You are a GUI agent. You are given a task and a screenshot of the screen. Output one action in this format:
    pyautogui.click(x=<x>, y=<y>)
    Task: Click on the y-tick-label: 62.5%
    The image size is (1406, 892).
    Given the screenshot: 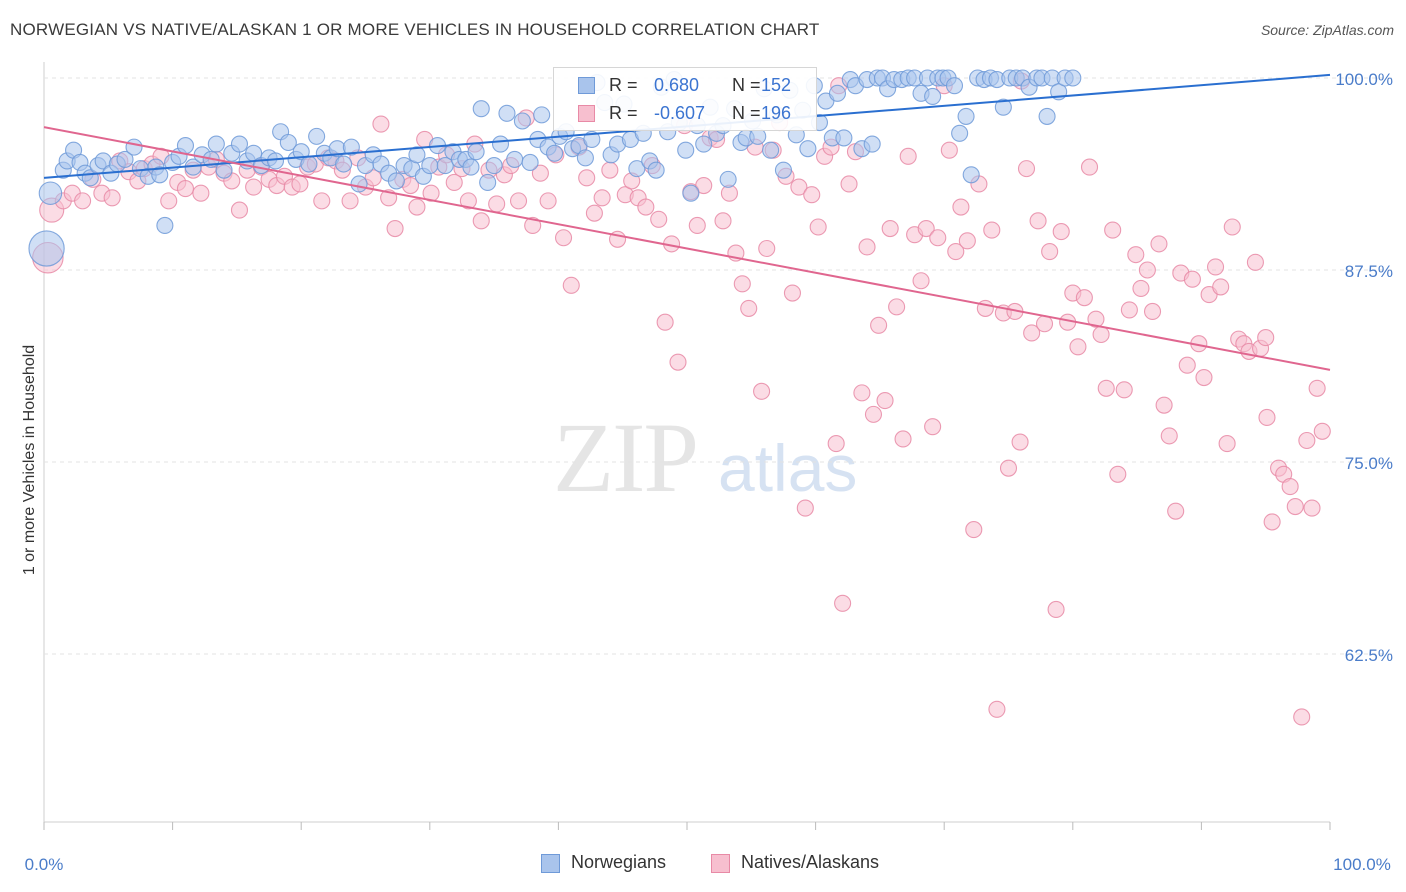 What is the action you would take?
    pyautogui.click(x=1369, y=655)
    